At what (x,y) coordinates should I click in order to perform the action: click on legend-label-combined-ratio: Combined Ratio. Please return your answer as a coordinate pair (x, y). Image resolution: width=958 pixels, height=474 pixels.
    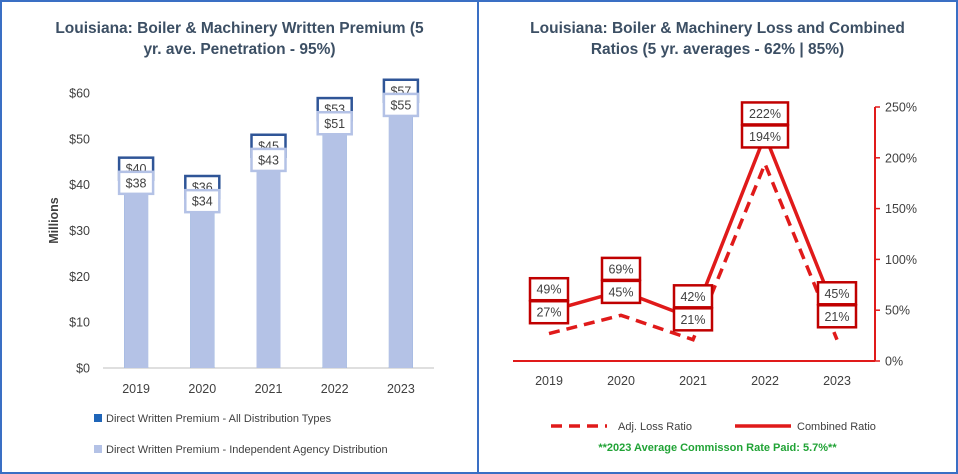
    Looking at the image, I should click on (836, 427).